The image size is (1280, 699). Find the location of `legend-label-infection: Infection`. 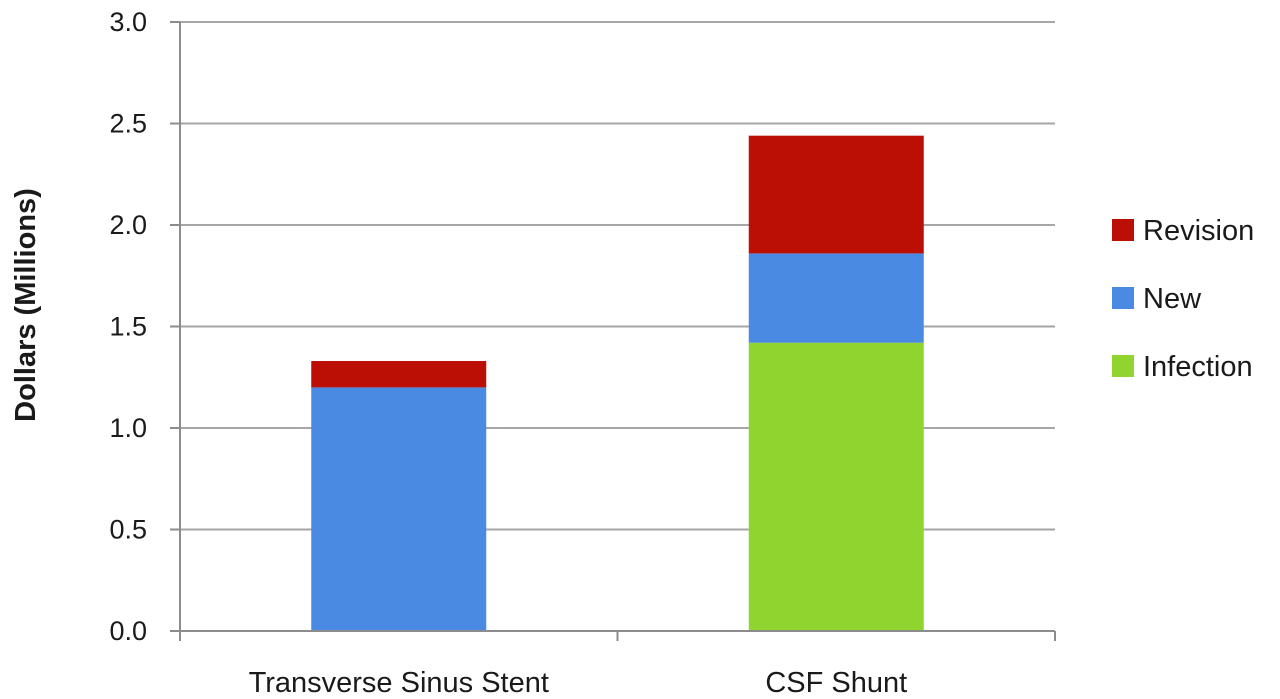

legend-label-infection: Infection is located at coordinates (1198, 367).